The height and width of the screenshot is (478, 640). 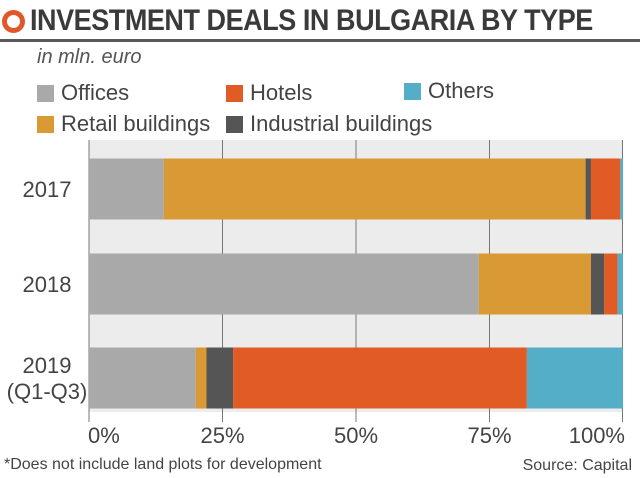 I want to click on category-labels: 2017 2018 2019(Q1-Q3), so click(x=47, y=290).